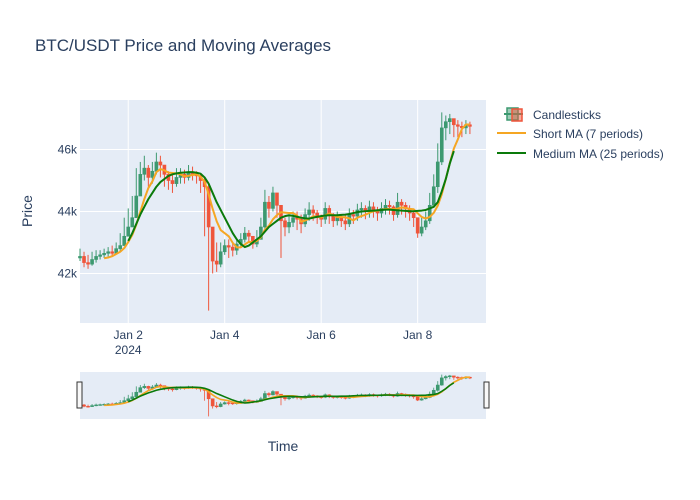  I want to click on x-tick-label: Jan 8, so click(418, 335).